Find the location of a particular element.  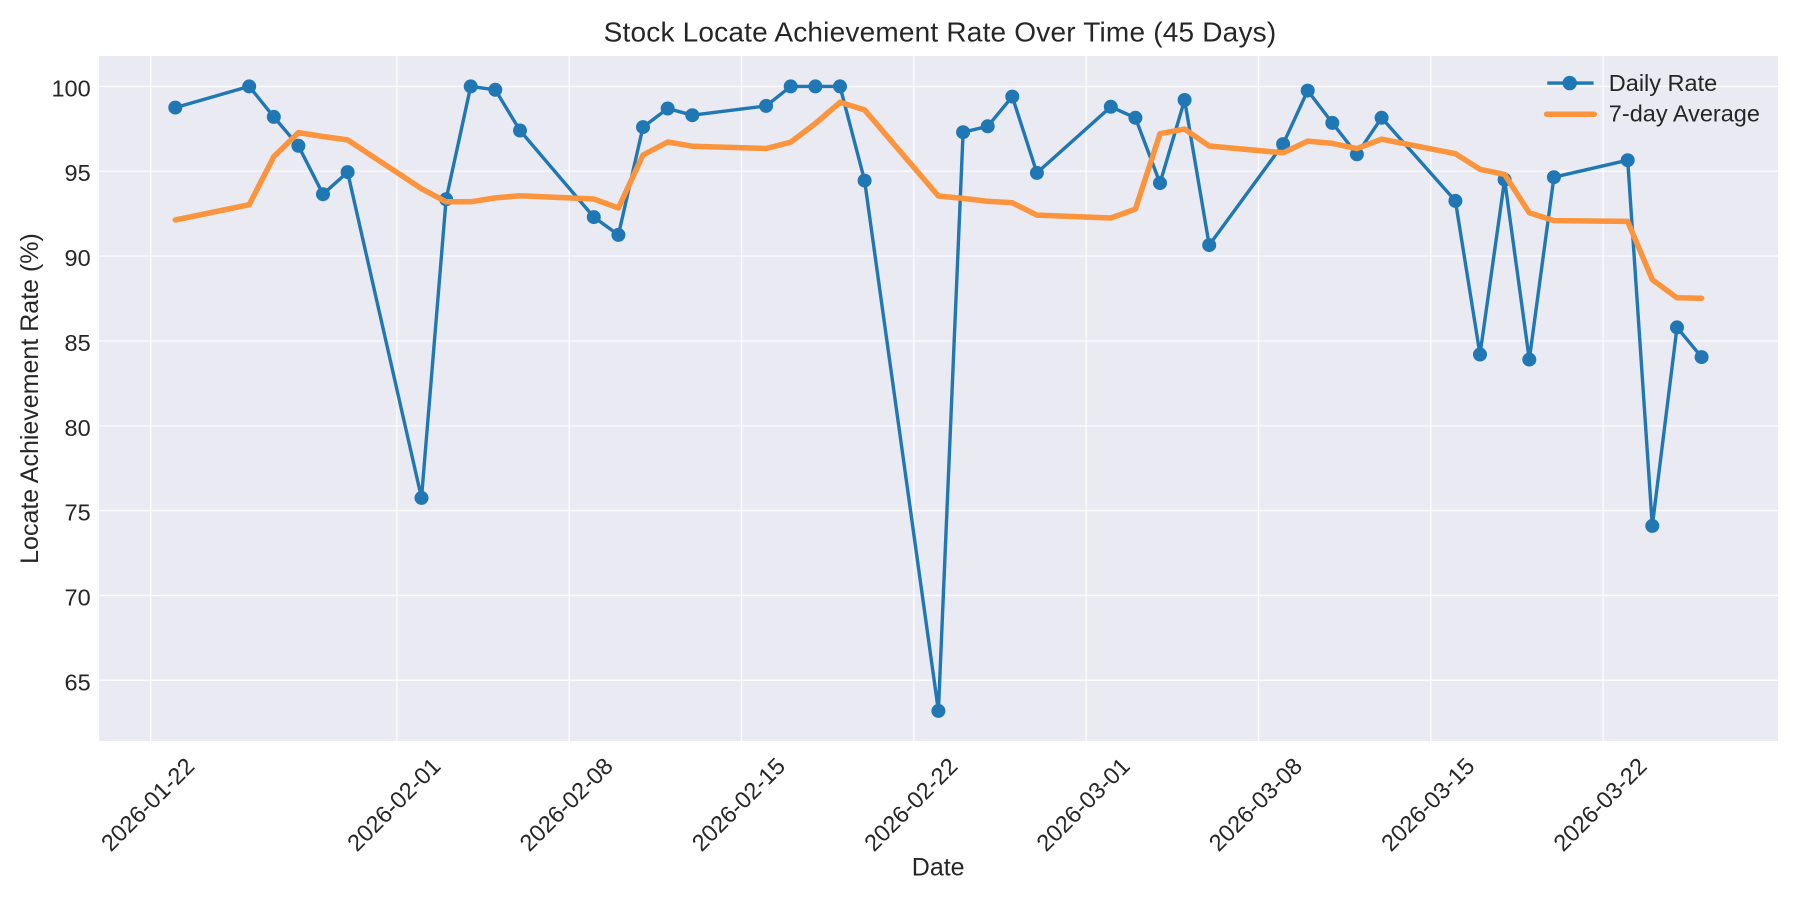

svg-text: 80 is located at coordinates (78, 428).